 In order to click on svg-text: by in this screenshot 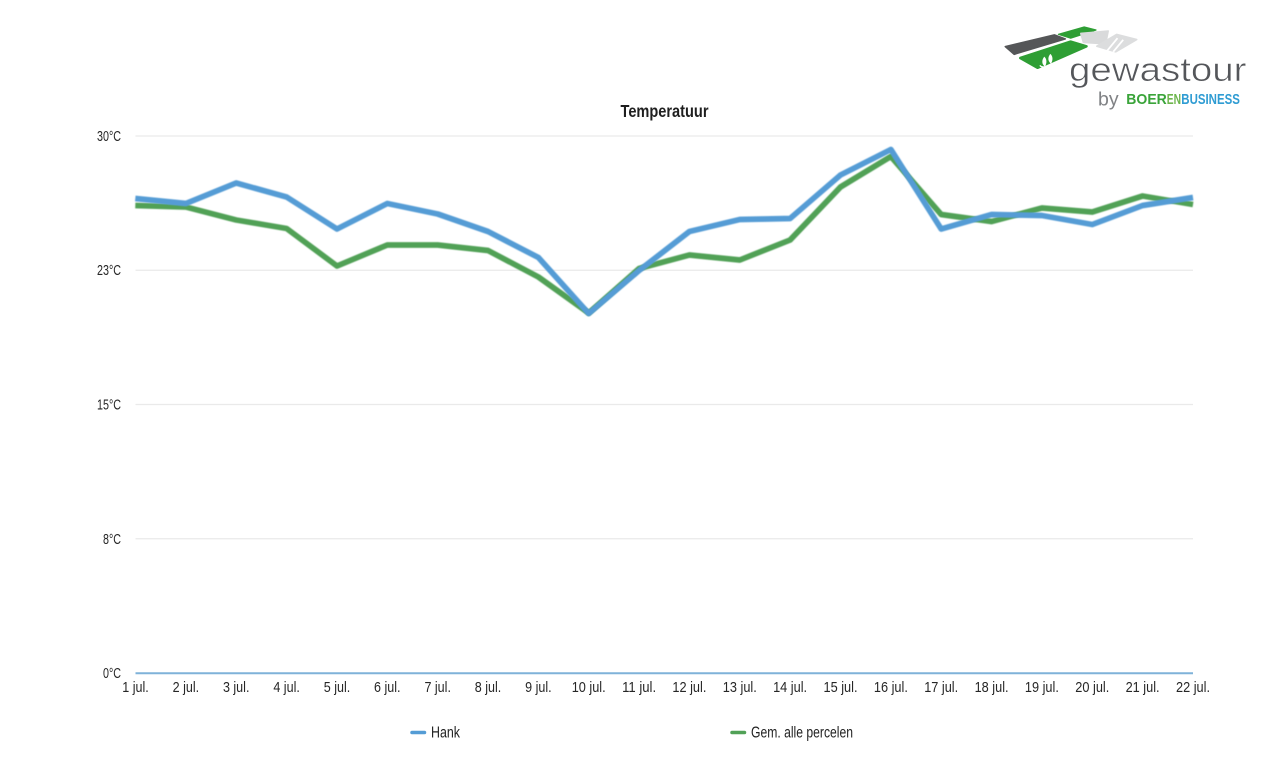, I will do `click(1108, 99)`.